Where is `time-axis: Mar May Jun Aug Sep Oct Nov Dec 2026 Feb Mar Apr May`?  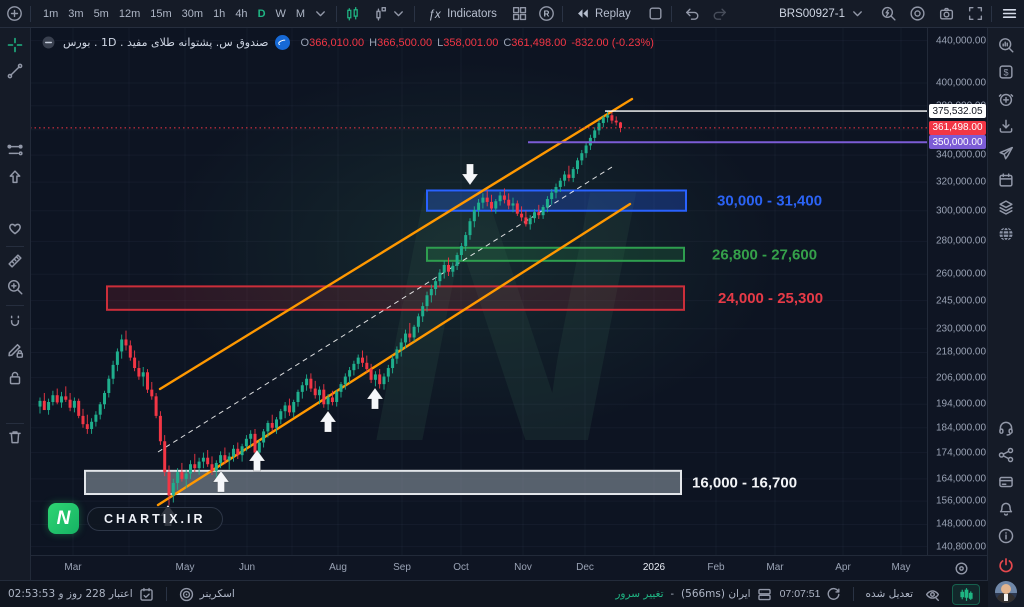 time-axis: Mar May Jun Aug Sep Oct Nov Dec 2026 Feb Mar Apr May is located at coordinates (509, 567).